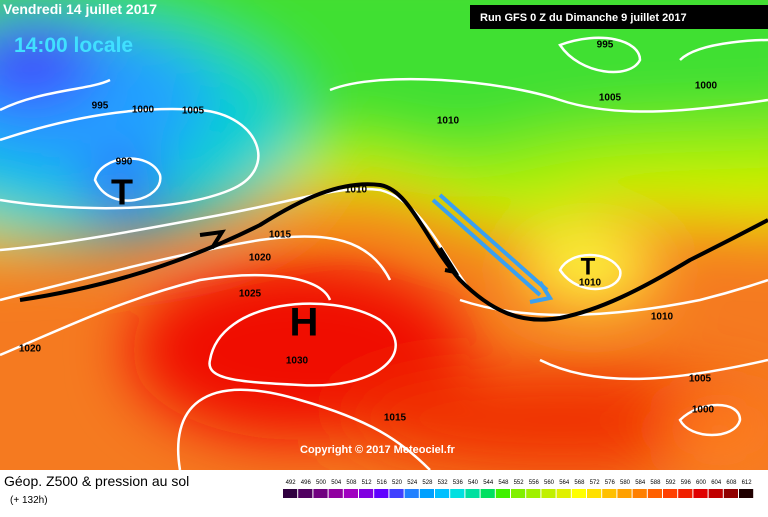 Image resolution: width=768 pixels, height=517 pixels. Describe the element at coordinates (747, 483) in the screenshot. I see `legend-label: 612` at that location.